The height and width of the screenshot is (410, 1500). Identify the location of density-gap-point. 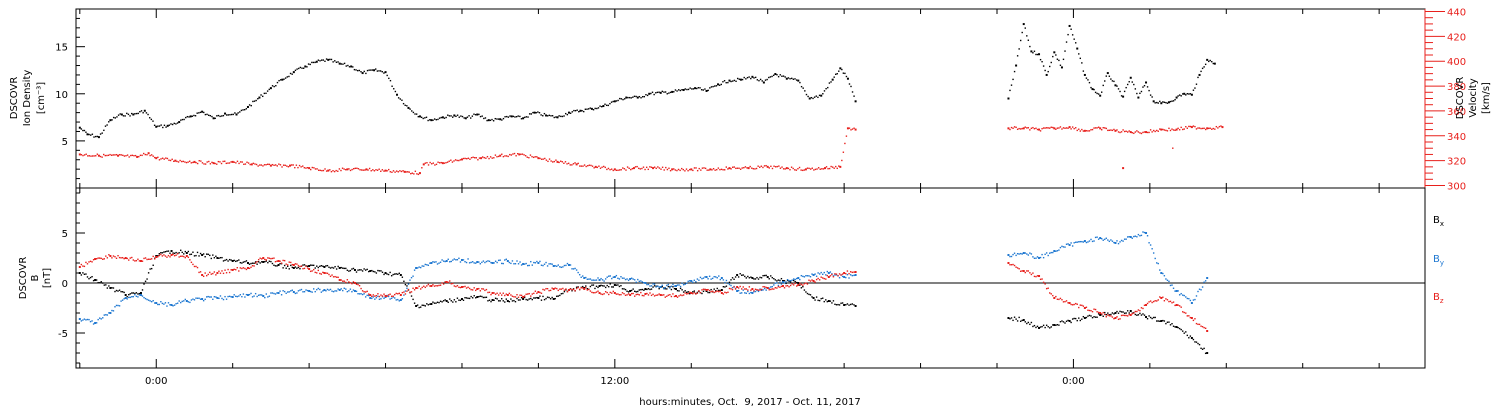
(1077, 48).